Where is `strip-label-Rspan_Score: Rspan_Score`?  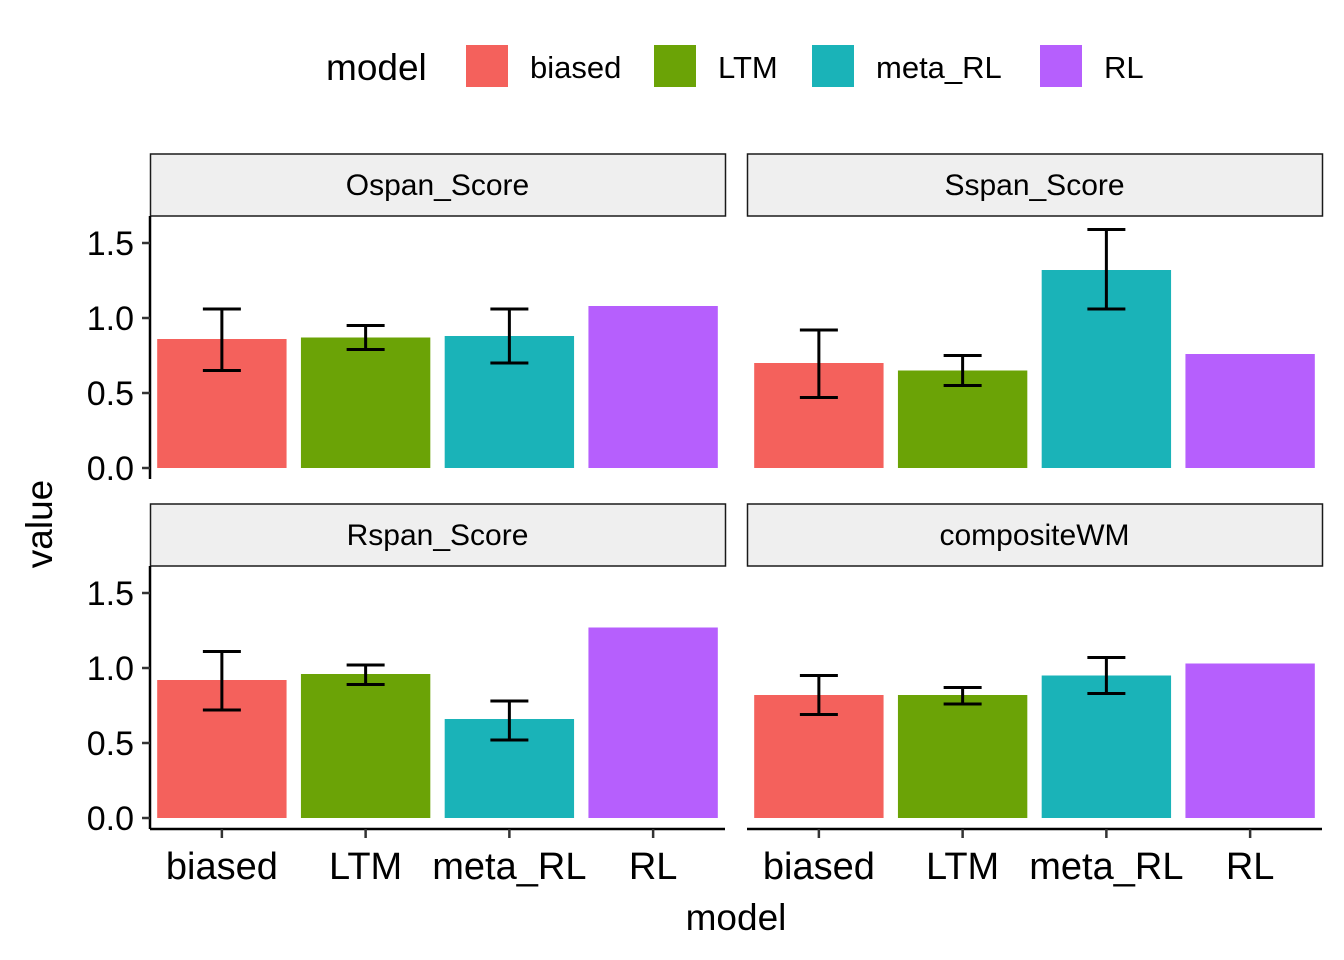
strip-label-Rspan_Score: Rspan_Score is located at coordinates (438, 535).